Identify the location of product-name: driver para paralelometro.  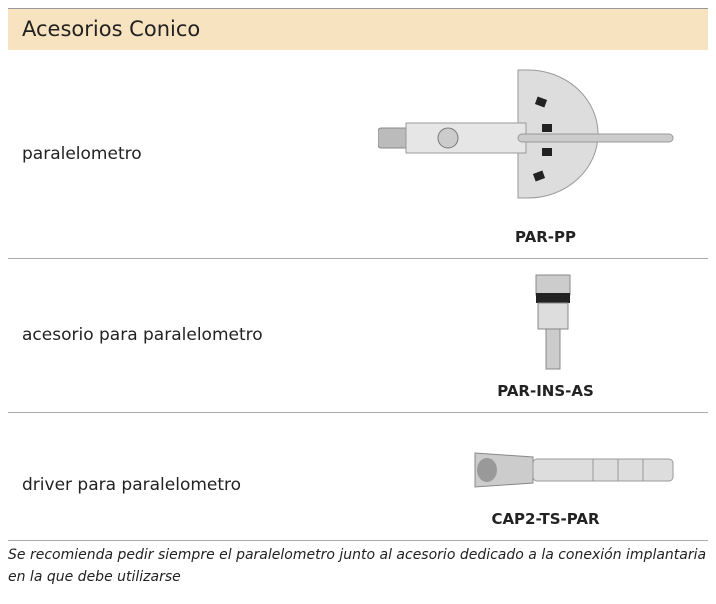
(132, 485).